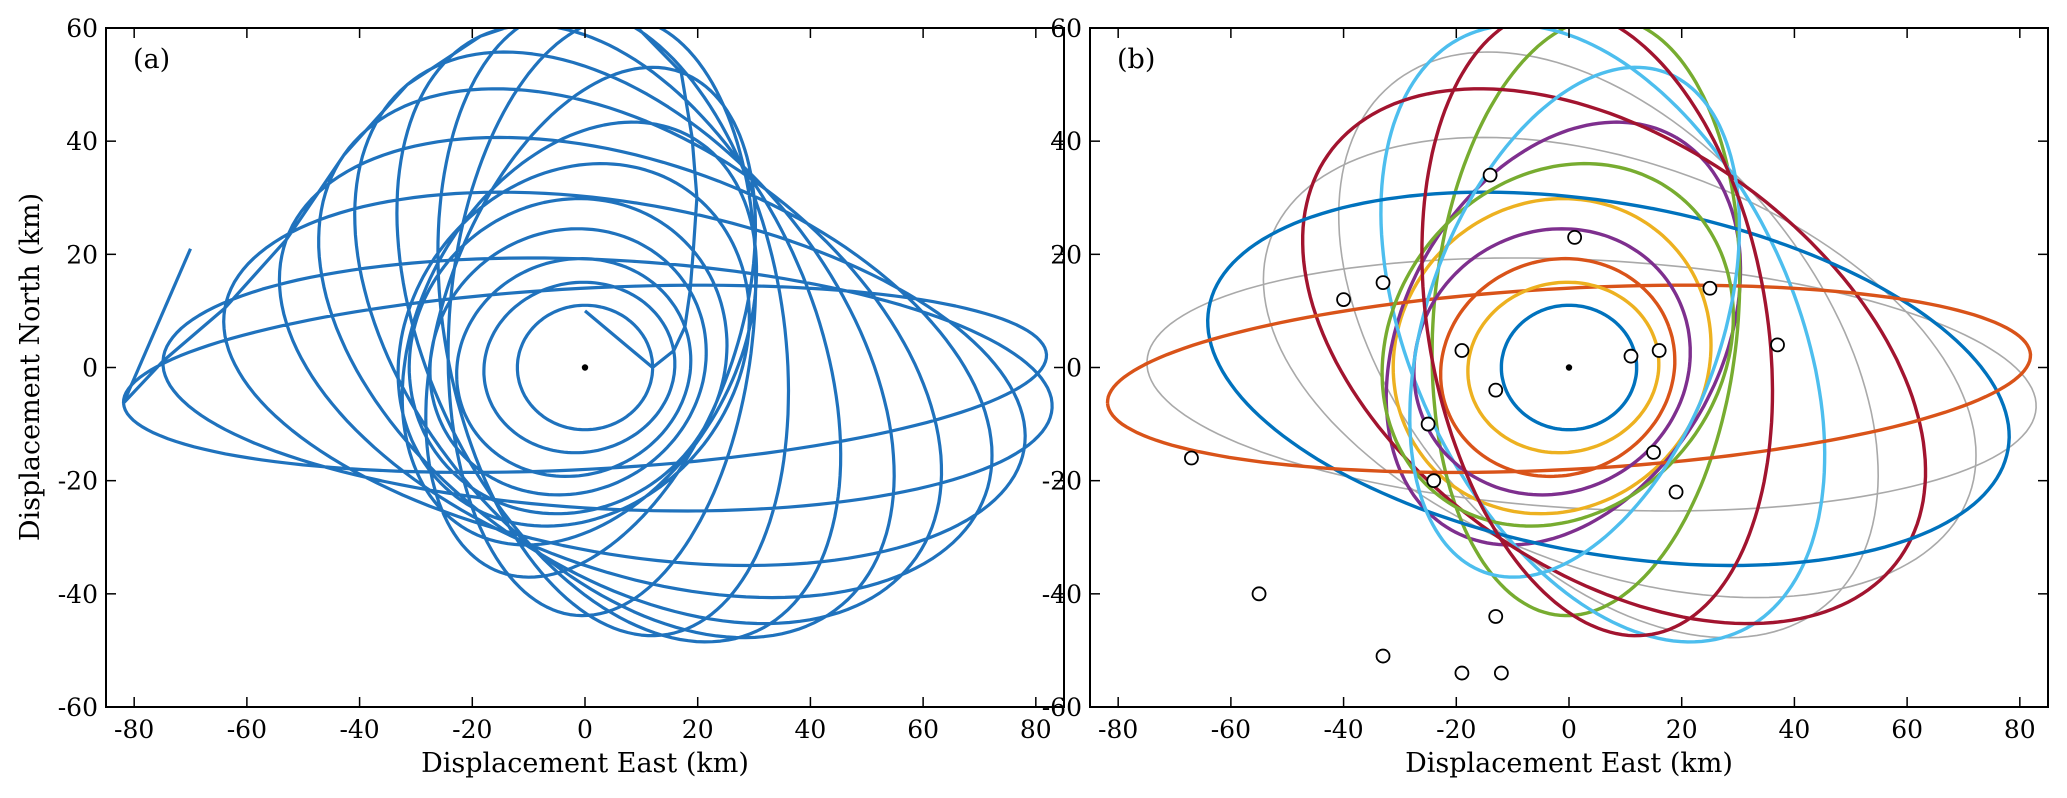 The image size is (2067, 798). Describe the element at coordinates (585, 763) in the screenshot. I see `panel-a-xlabel: Displacement East (km)` at that location.